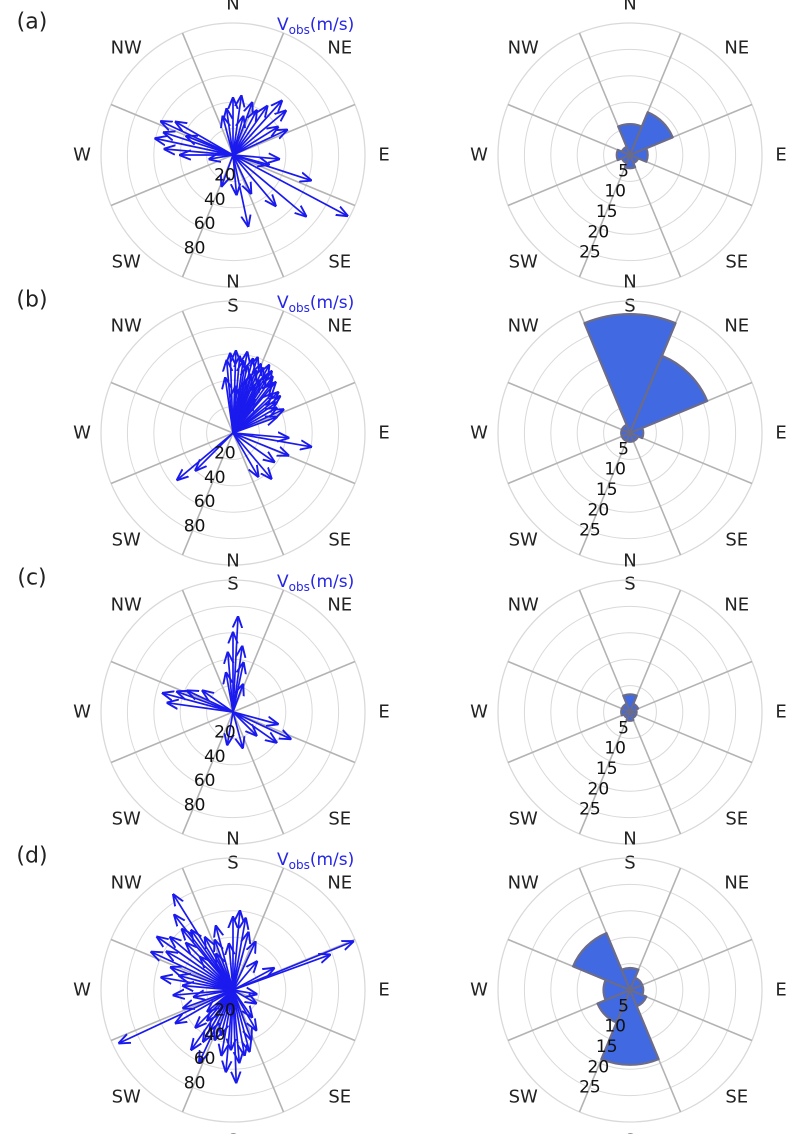 Image resolution: width=790 pixels, height=1134 pixels. What do you see at coordinates (31, 300) in the screenshot?
I see `panel-label: (b)` at bounding box center [31, 300].